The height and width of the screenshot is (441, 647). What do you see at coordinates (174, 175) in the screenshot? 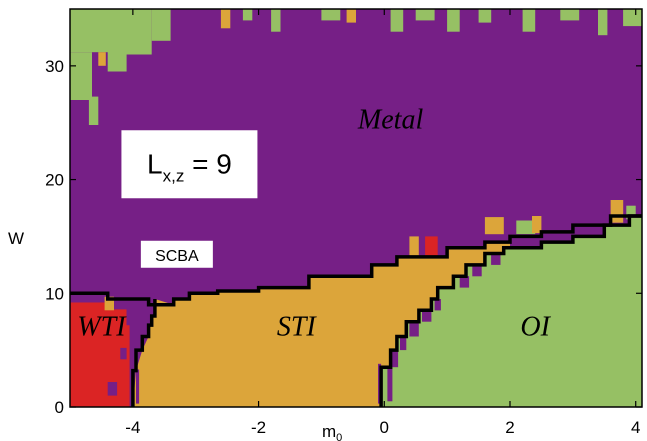
I see `system-size-sub: x,z` at bounding box center [174, 175].